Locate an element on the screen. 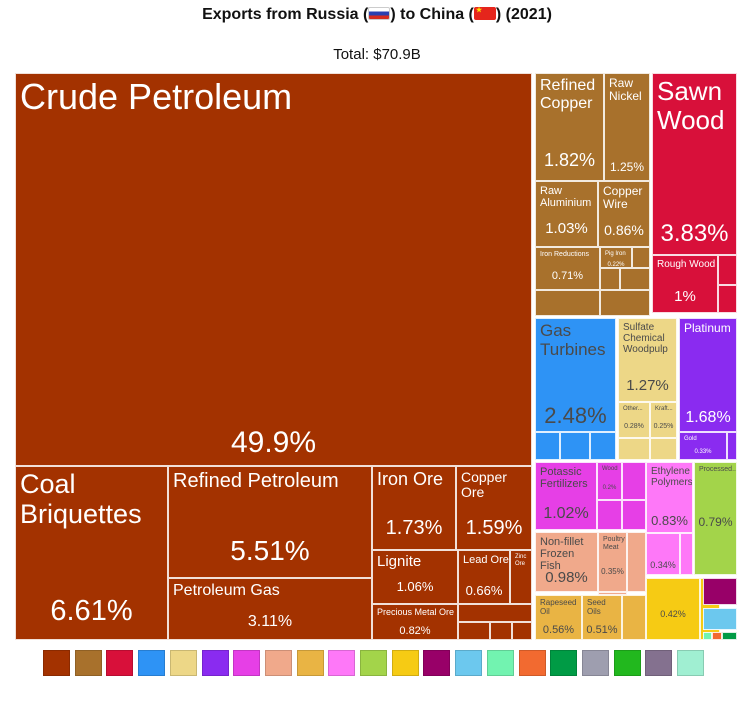 The height and width of the screenshot is (703, 754). treemap-tile: Iron Ore 1.73% is located at coordinates (414, 508).